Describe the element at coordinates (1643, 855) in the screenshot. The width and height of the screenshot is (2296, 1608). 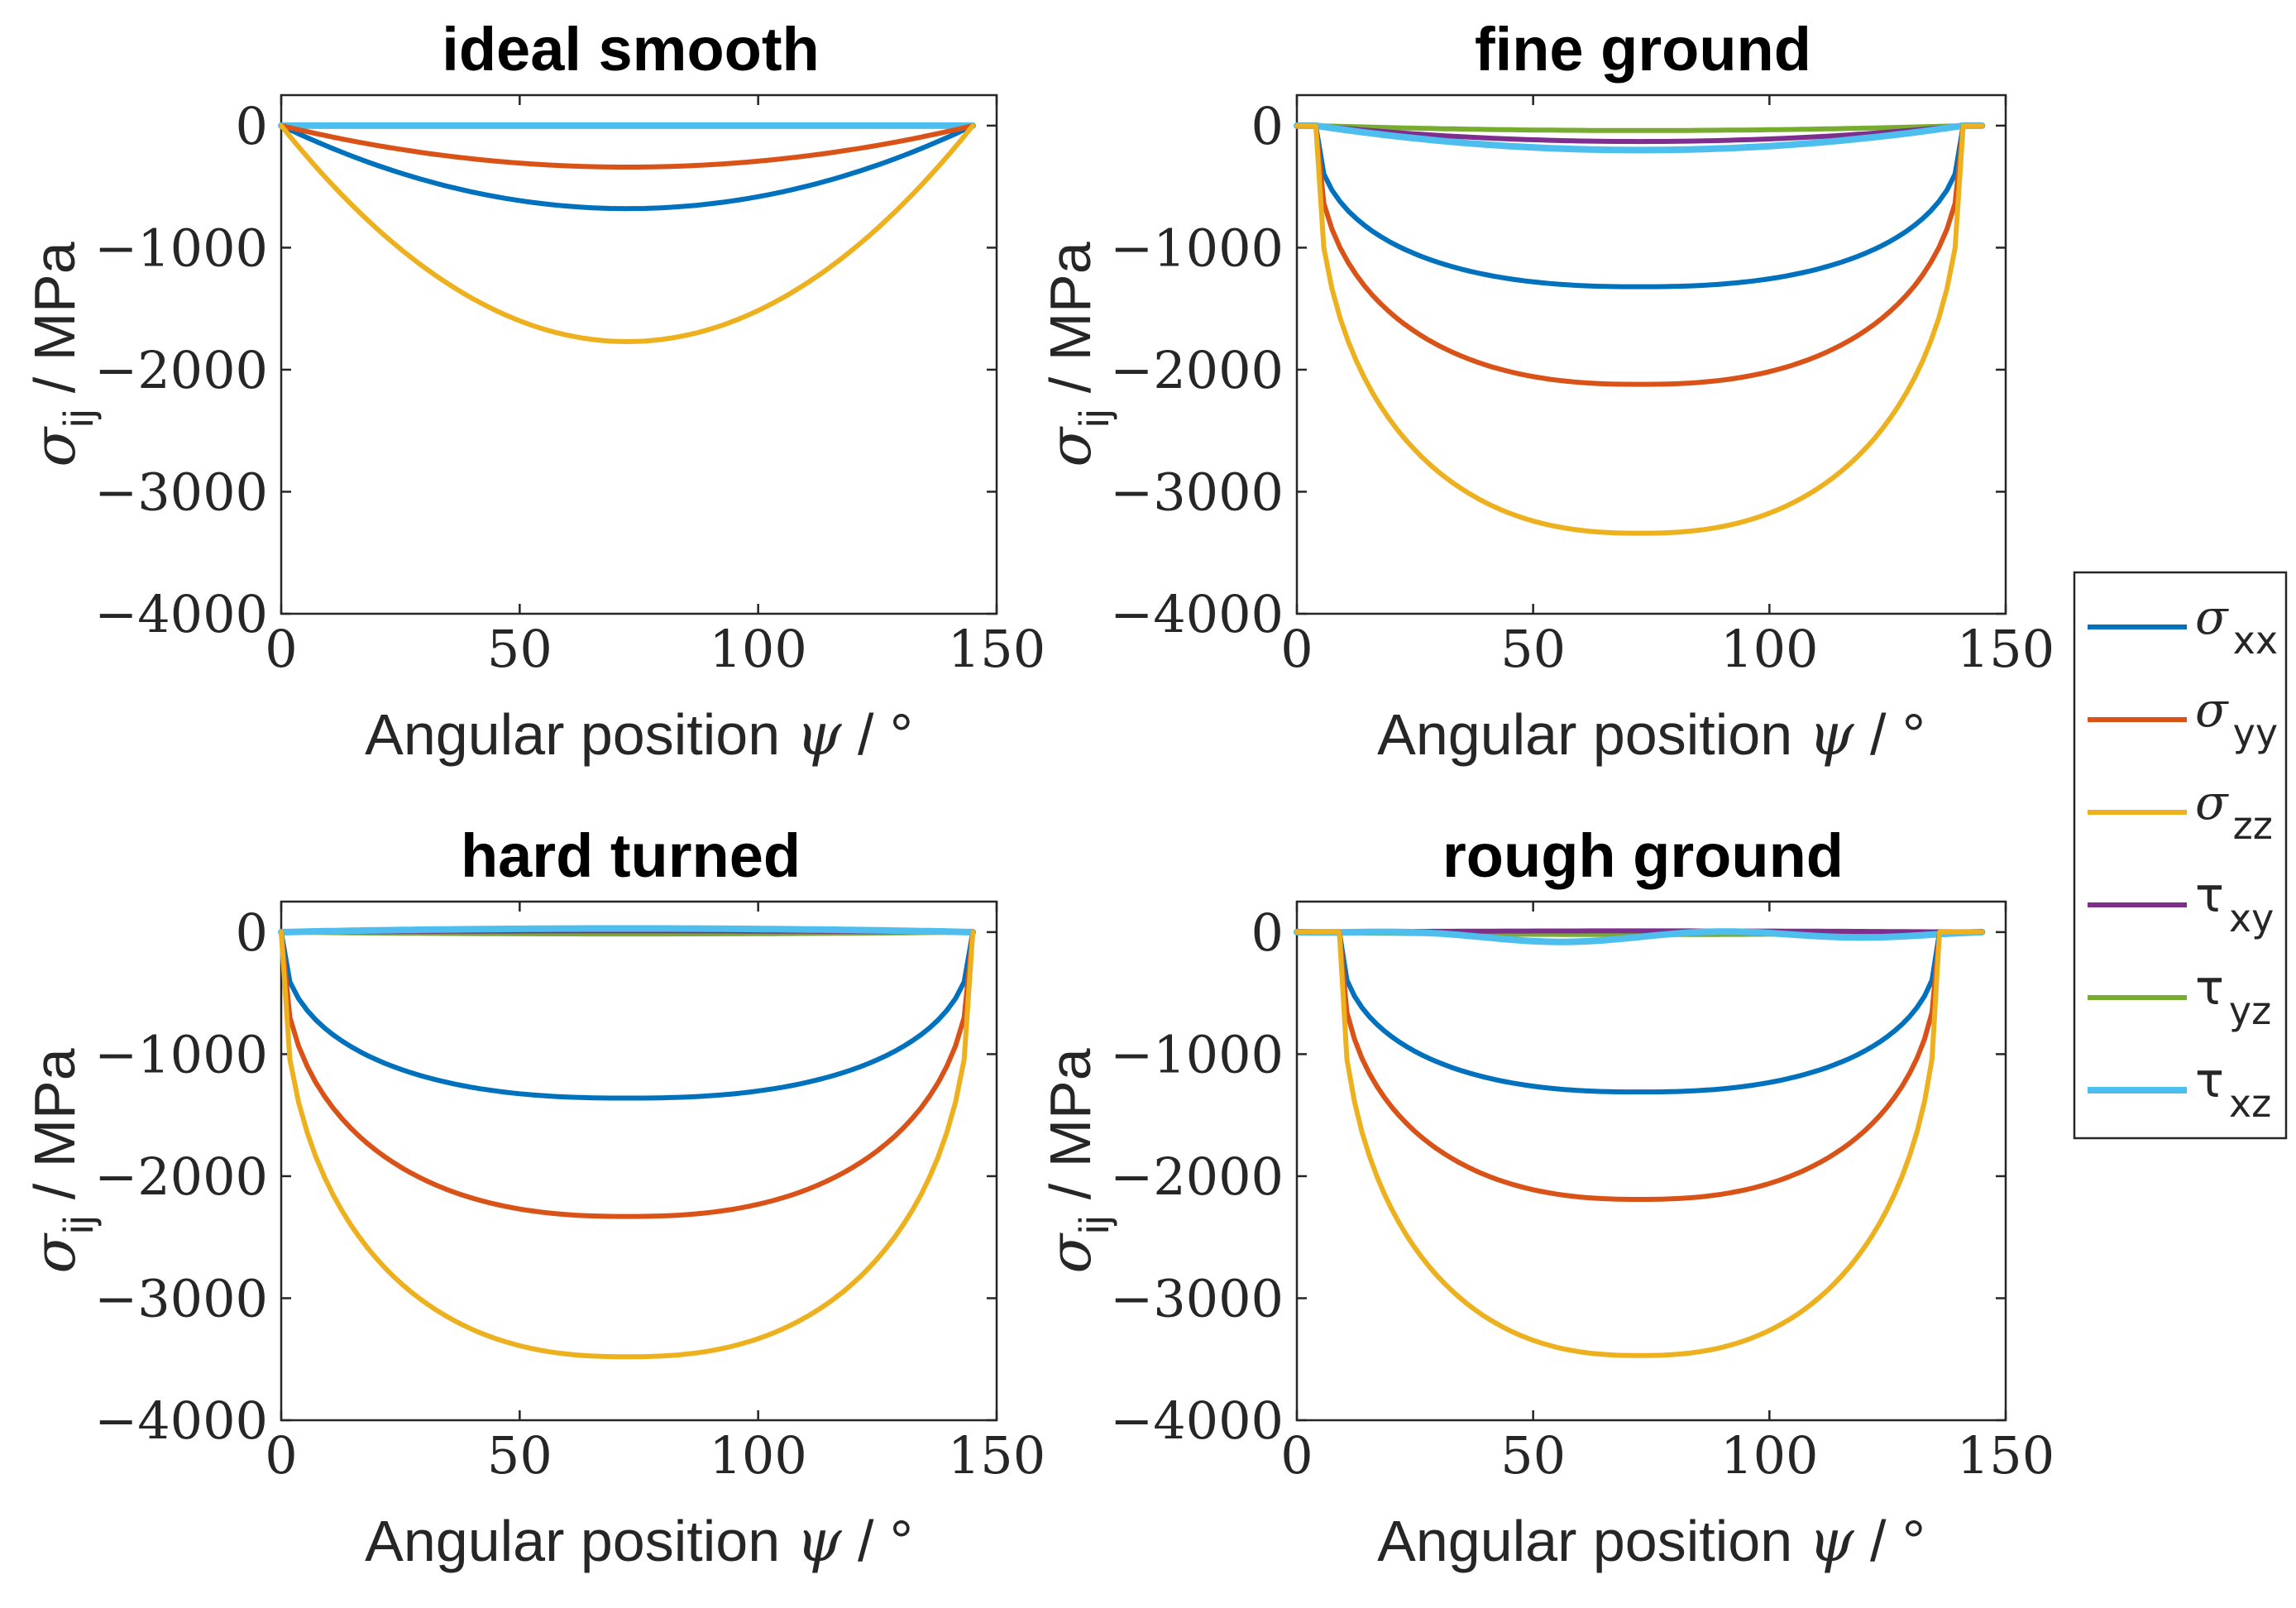
I see `chart-title: rough ground` at that location.